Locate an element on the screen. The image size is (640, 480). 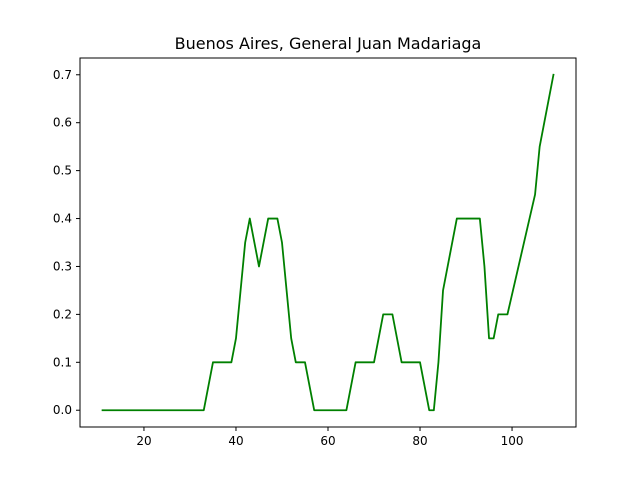
y-tick-label: 0.1 is located at coordinates (62, 362).